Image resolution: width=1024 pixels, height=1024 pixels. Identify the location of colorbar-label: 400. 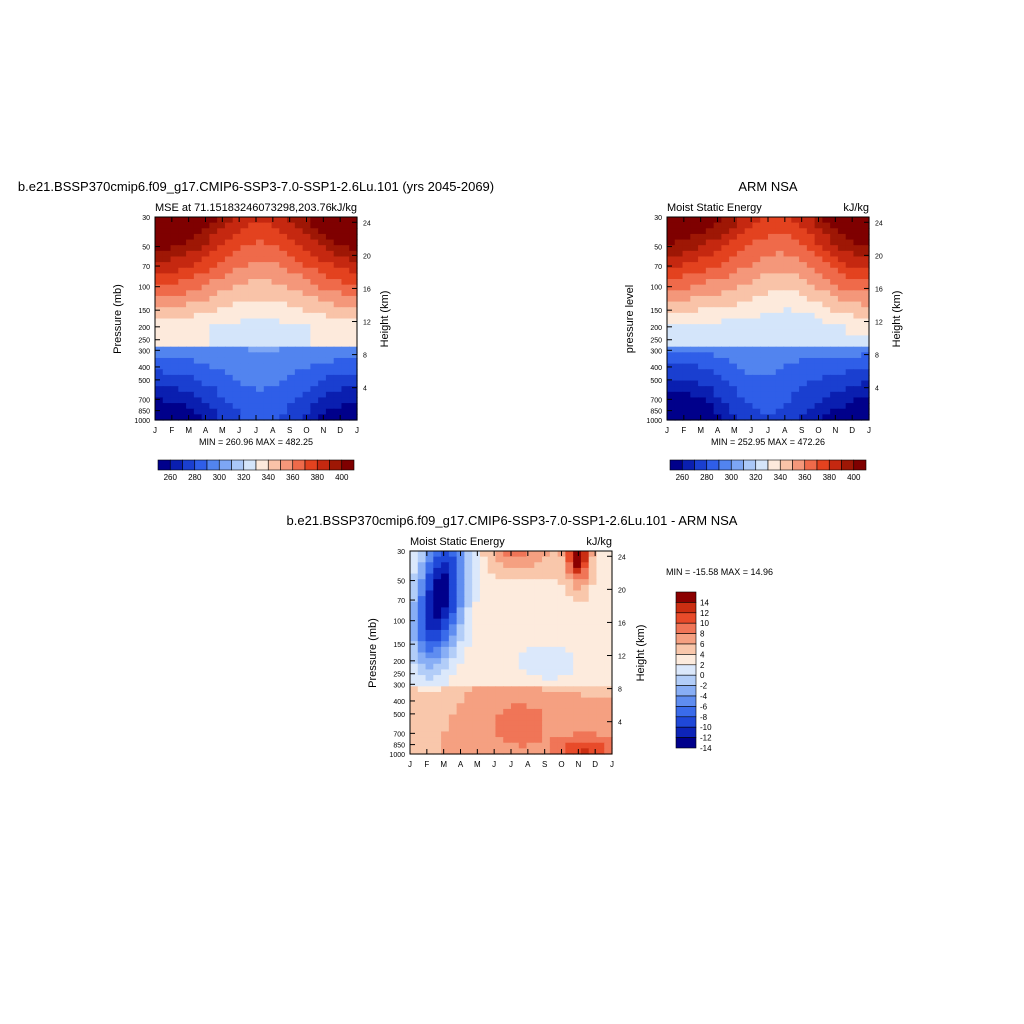
(342, 477).